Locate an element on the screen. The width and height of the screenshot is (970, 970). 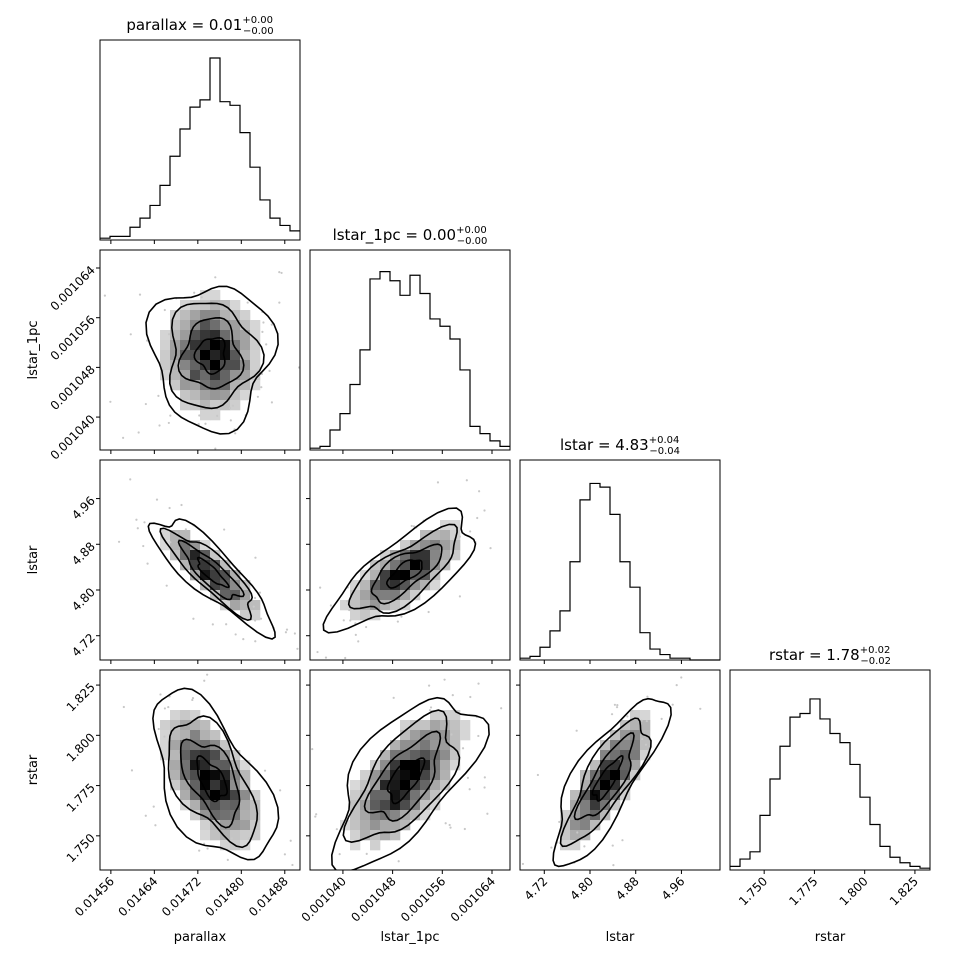
y-tick-label: 0.001056 is located at coordinates (73, 338).